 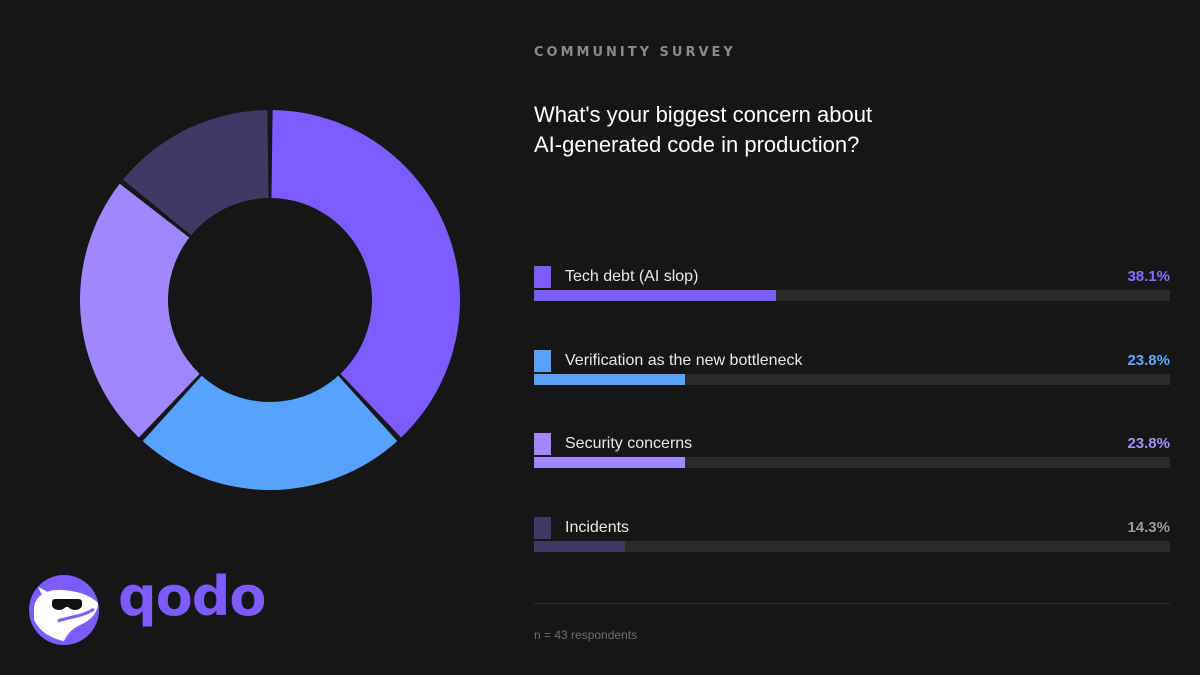 What do you see at coordinates (1148, 527) in the screenshot?
I see `result-percent: 14.3%` at bounding box center [1148, 527].